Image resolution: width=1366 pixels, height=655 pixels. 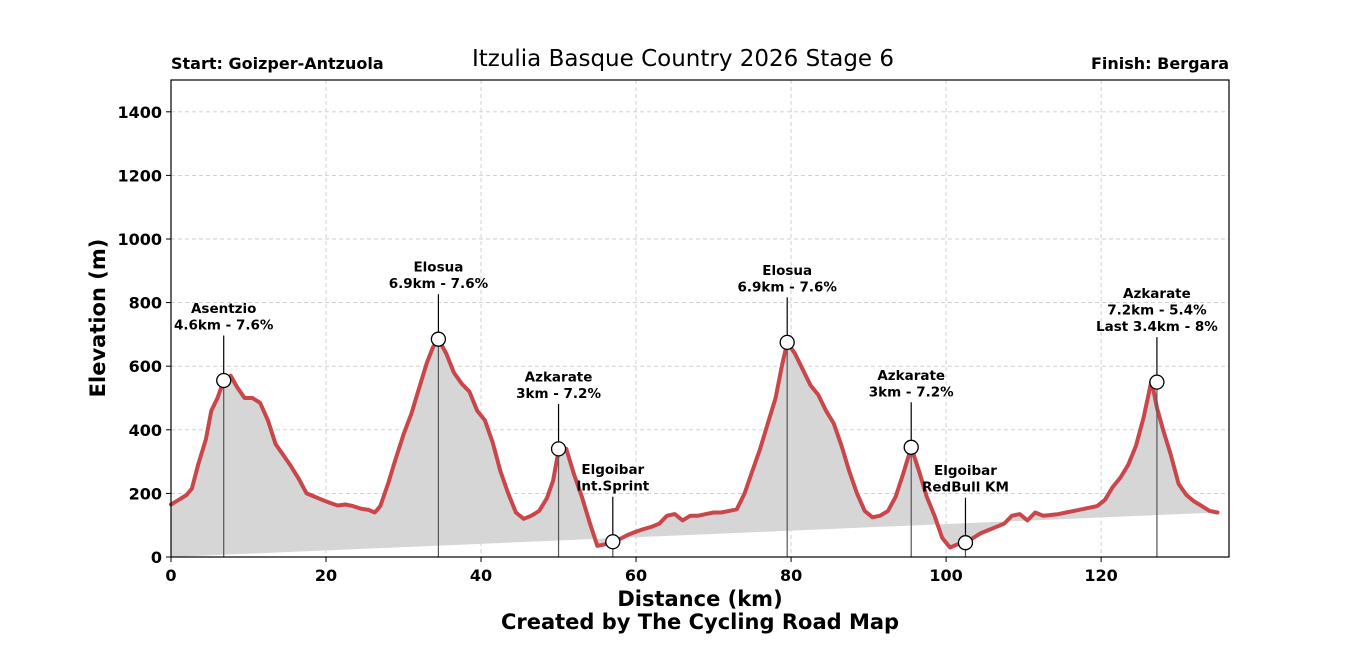 What do you see at coordinates (683, 59) in the screenshot?
I see `chart-title: Itzulia Basque Country 2026 Stage 6` at bounding box center [683, 59].